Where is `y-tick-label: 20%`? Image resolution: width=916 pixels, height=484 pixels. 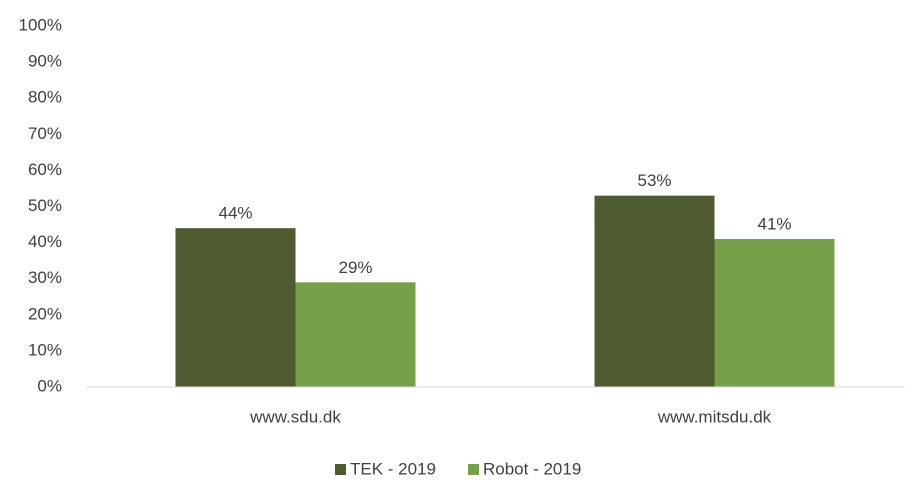
y-tick-label: 20% is located at coordinates (45, 313).